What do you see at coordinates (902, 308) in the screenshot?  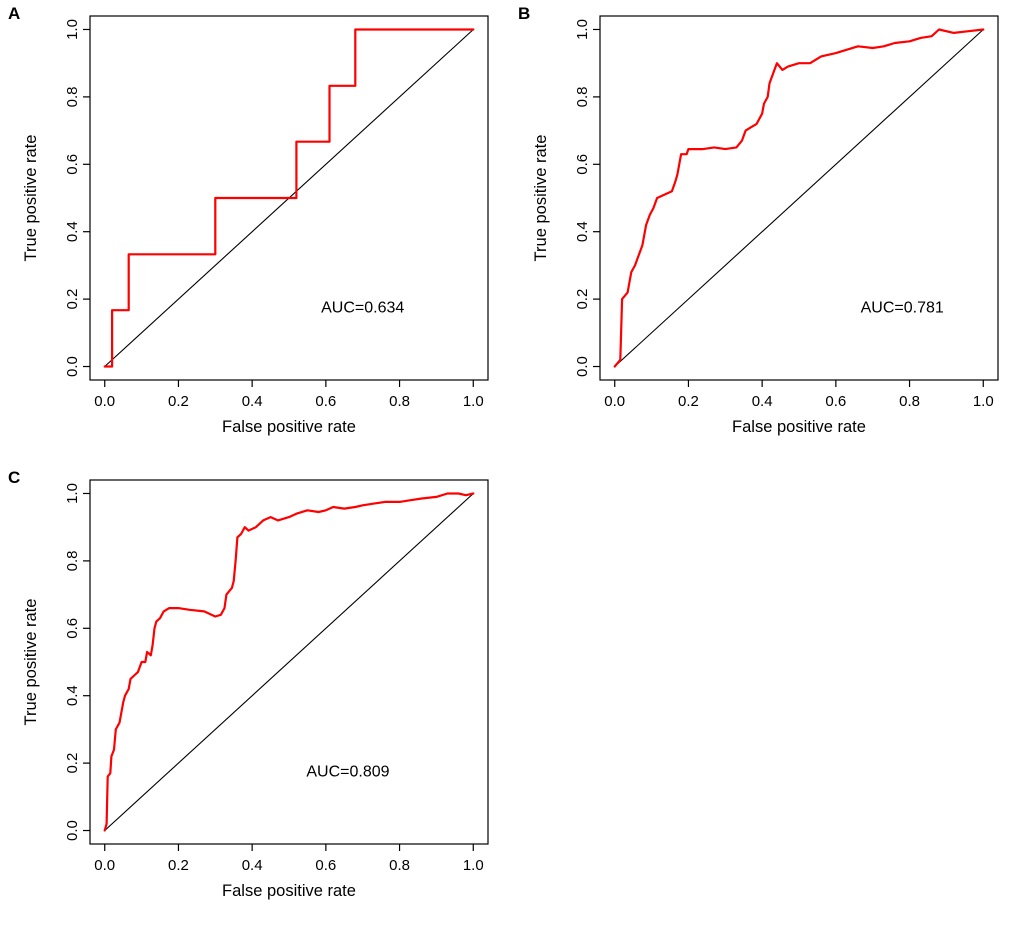 I see `auc-annotation: AUC=0.781` at bounding box center [902, 308].